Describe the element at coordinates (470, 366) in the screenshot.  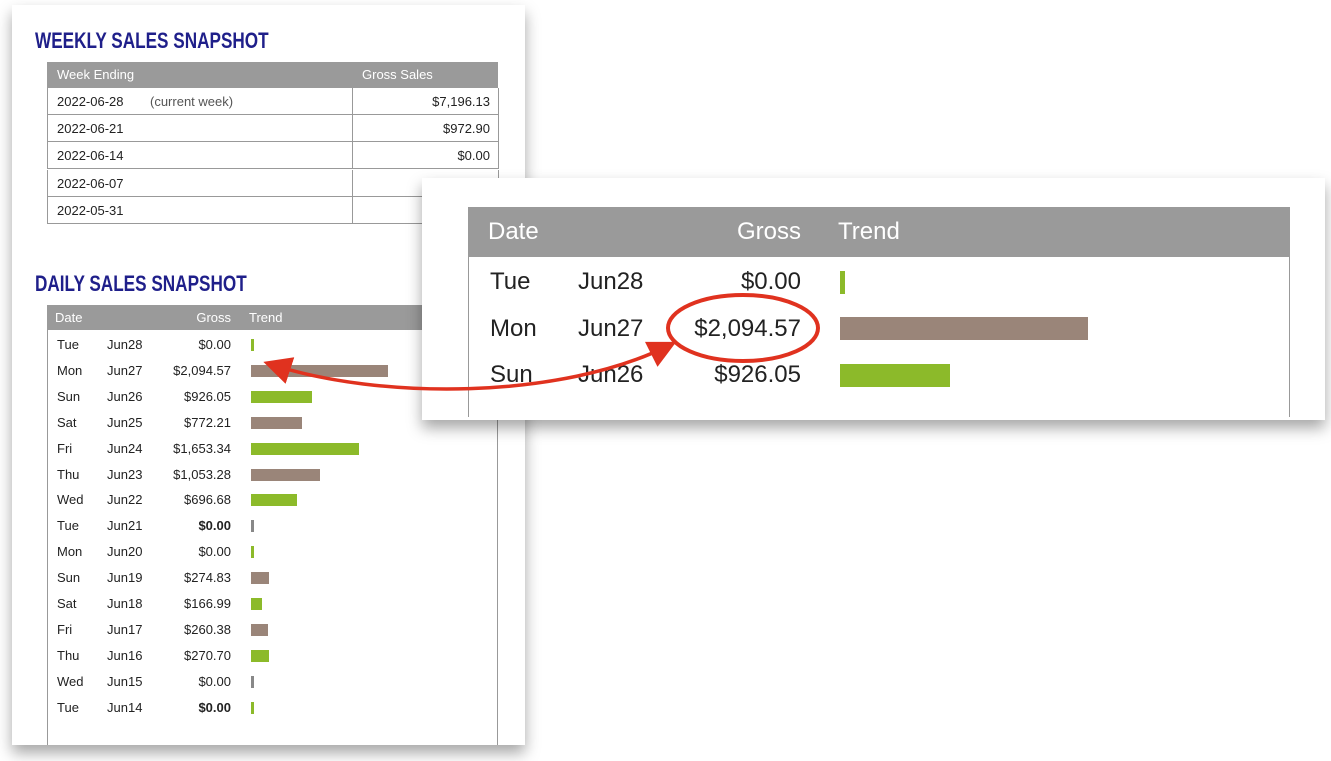
I see `arrow` at that location.